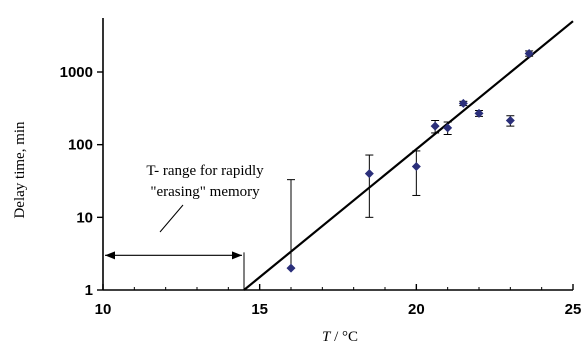  Describe the element at coordinates (327, 336) in the screenshot. I see `x-axis-label-variable: T` at that location.